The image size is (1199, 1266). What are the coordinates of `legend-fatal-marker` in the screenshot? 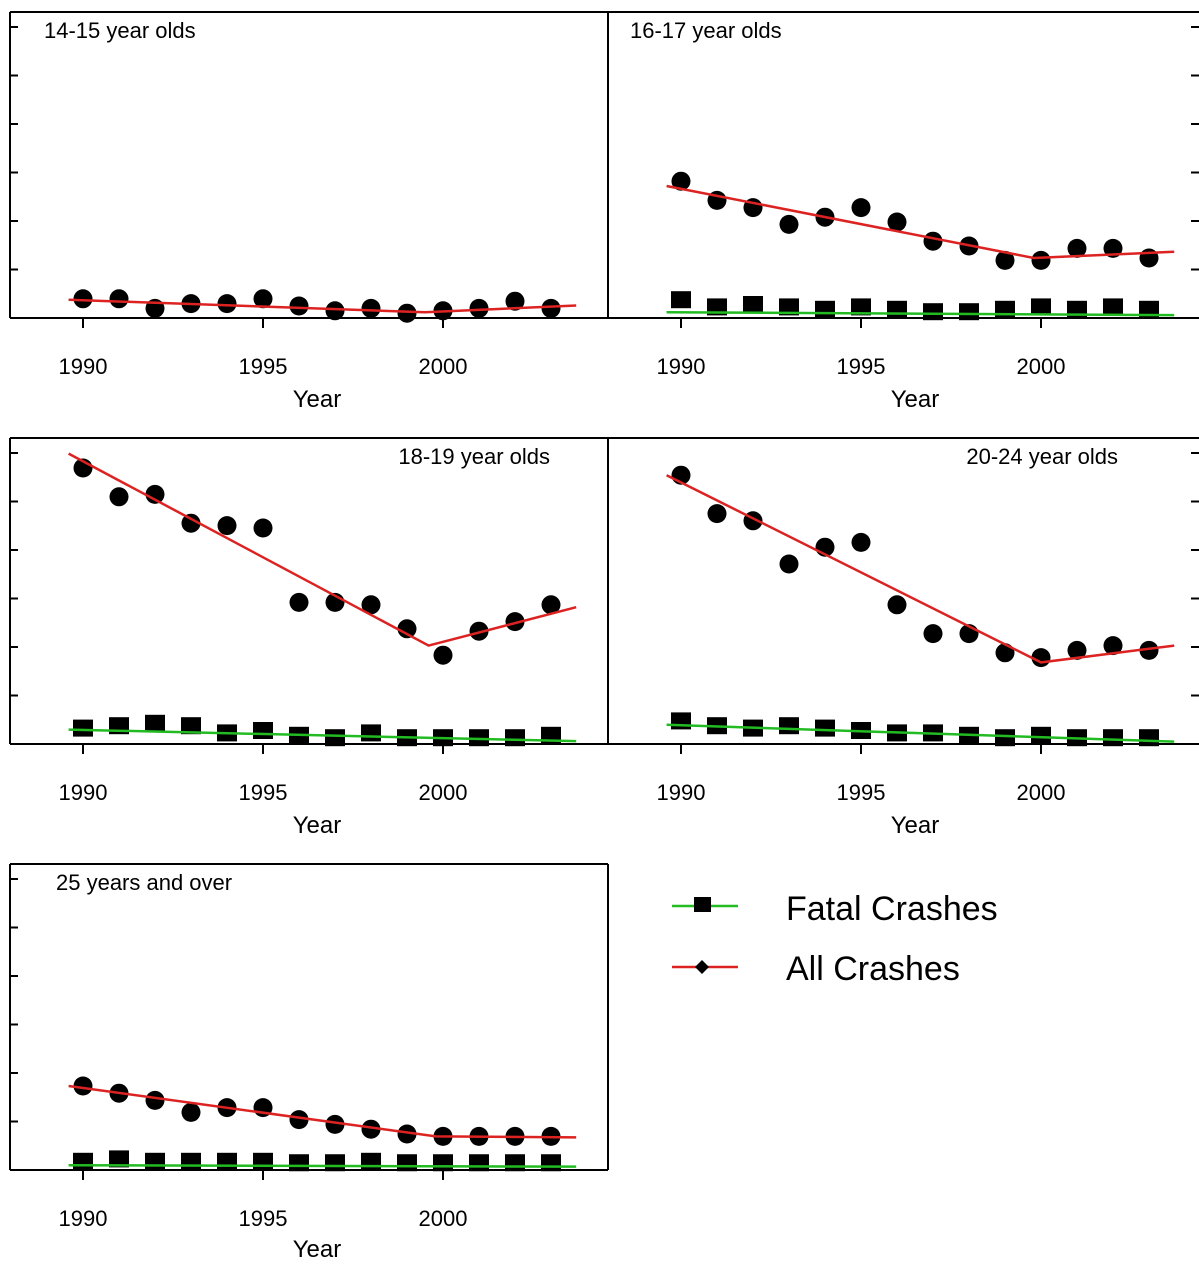 It's located at (702, 904).